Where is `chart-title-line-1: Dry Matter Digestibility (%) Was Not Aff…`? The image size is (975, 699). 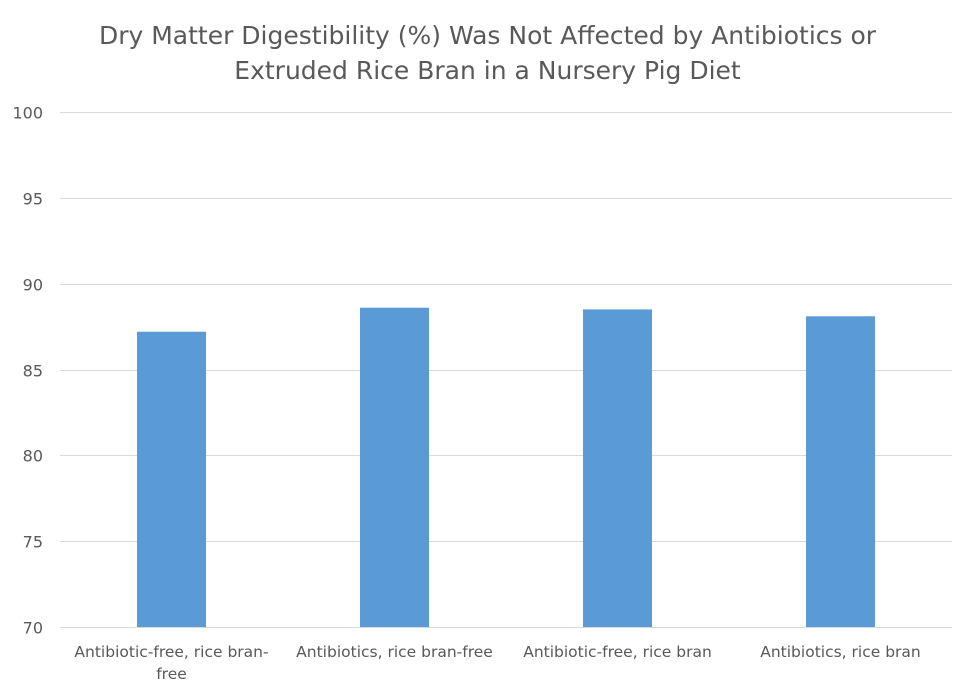 chart-title-line-1: Dry Matter Digestibility (%) Was Not Aff… is located at coordinates (487, 35).